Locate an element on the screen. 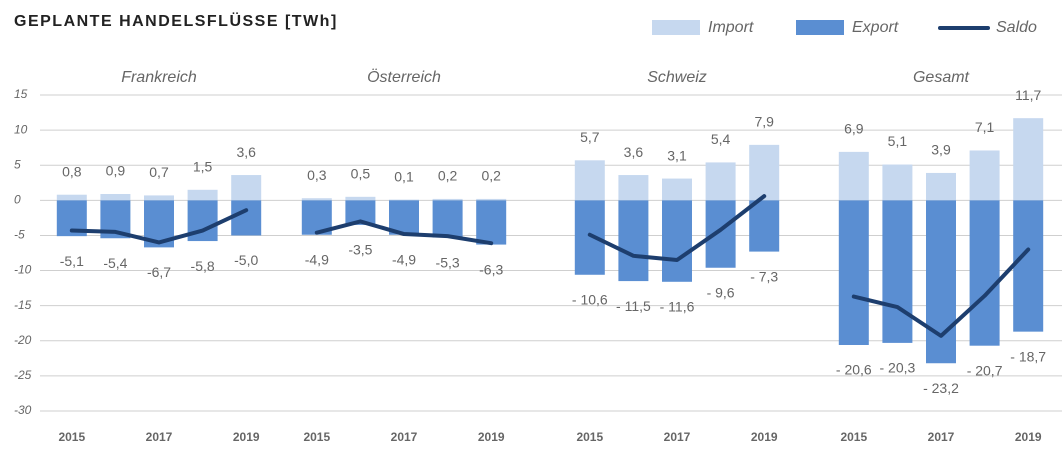 This screenshot has height=450, width=1062. panel-title: Schweiz is located at coordinates (677, 77).